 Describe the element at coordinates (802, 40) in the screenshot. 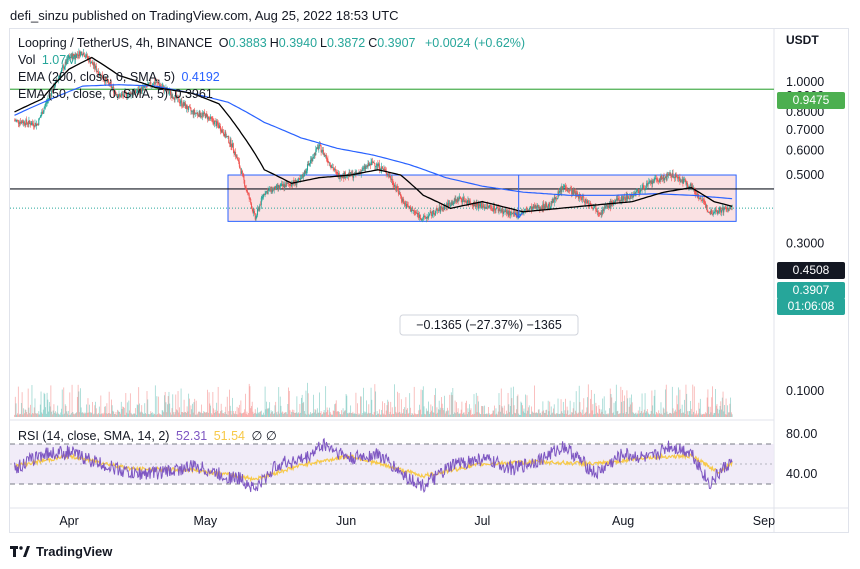

I see `currency-label: USDT` at that location.